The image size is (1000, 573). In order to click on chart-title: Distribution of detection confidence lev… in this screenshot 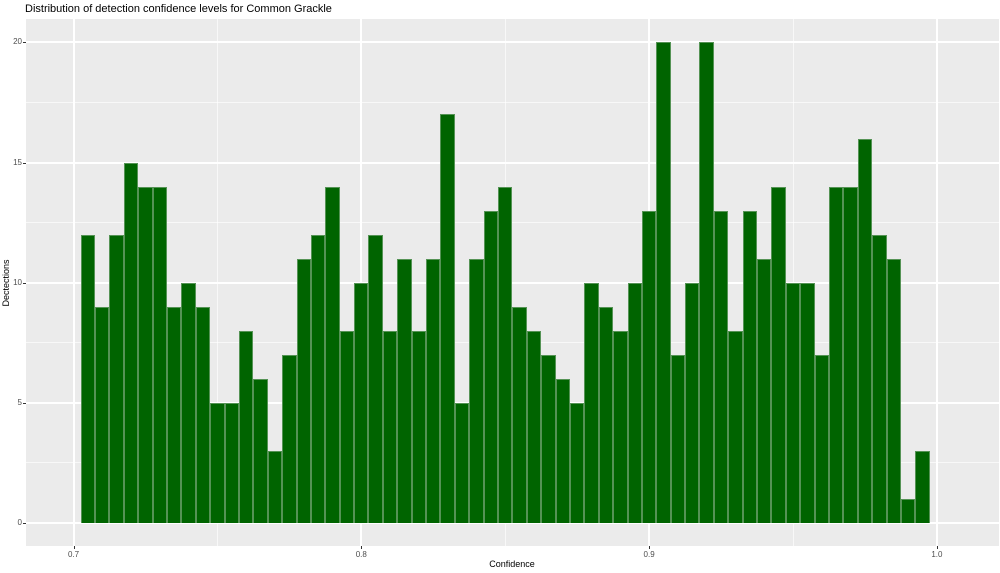, I will do `click(178, 9)`.